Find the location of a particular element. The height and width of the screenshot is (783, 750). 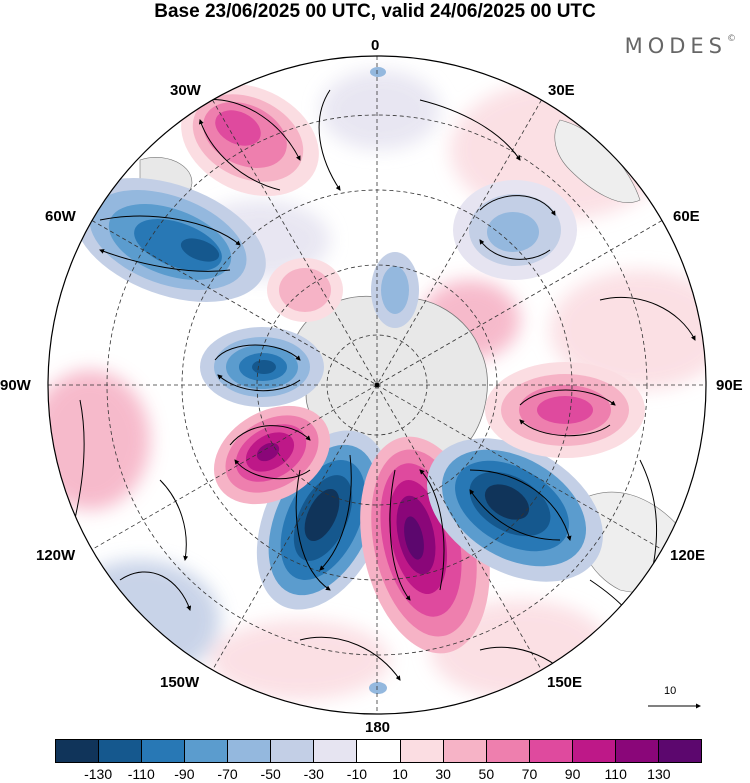

colorbar-tick-label: 70 is located at coordinates (529, 774).